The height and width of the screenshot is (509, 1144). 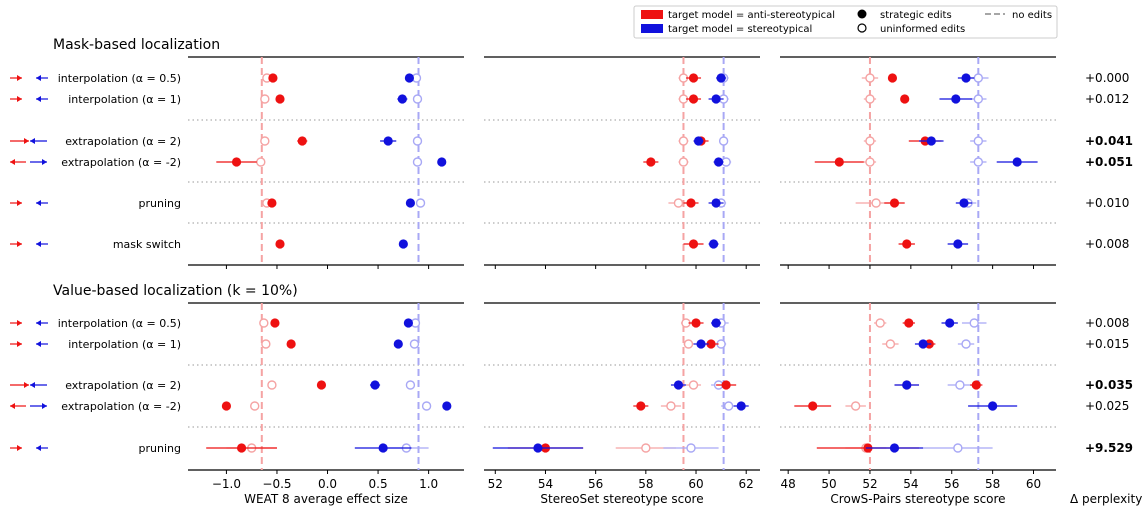 What do you see at coordinates (123, 141) in the screenshot?
I see `row-label: extrapolation (α = 2)` at bounding box center [123, 141].